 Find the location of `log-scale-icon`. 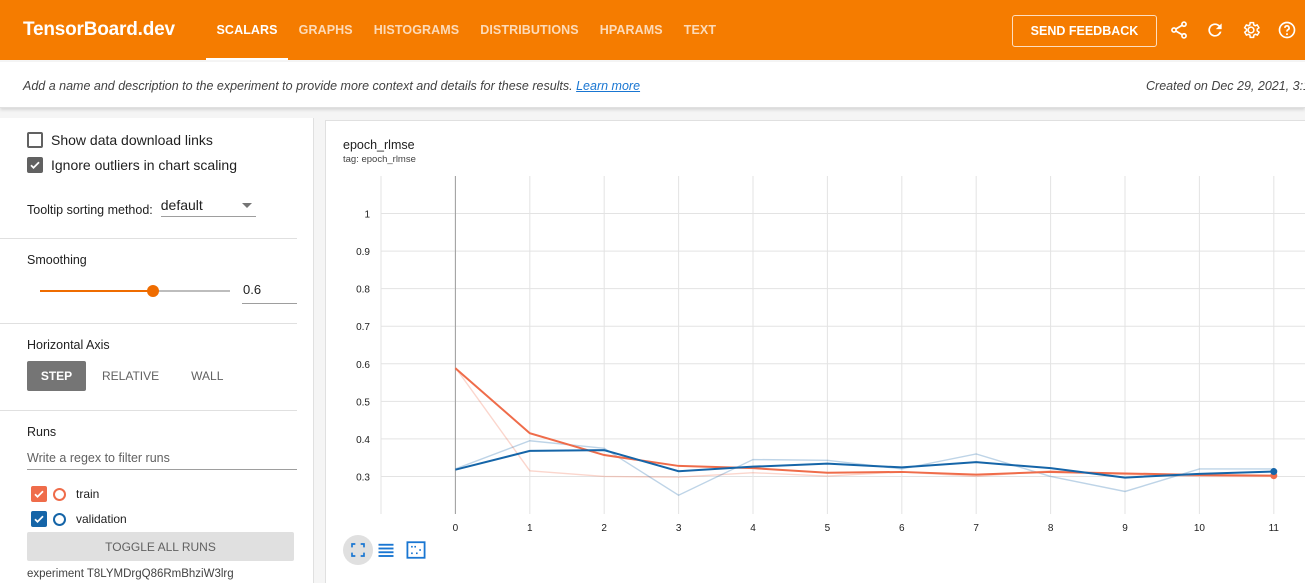

log-scale-icon is located at coordinates (386, 550).